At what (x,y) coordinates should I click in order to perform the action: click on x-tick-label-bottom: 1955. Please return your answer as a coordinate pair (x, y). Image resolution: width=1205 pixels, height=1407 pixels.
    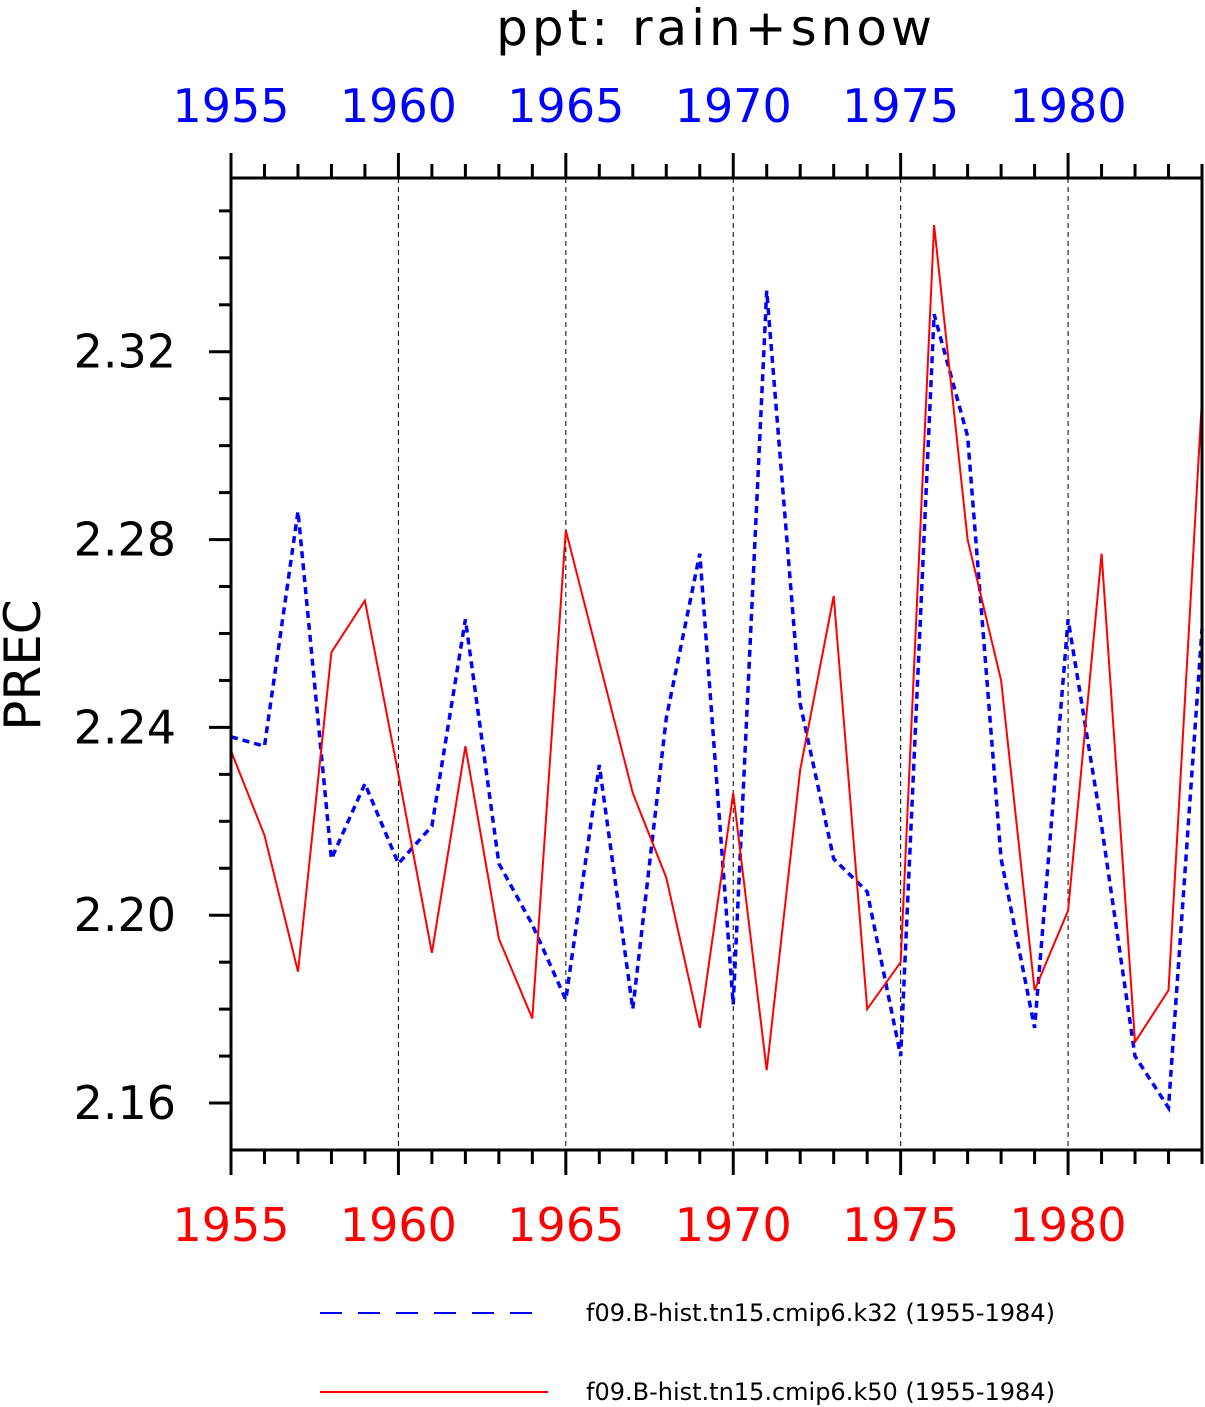
    Looking at the image, I should click on (230, 1225).